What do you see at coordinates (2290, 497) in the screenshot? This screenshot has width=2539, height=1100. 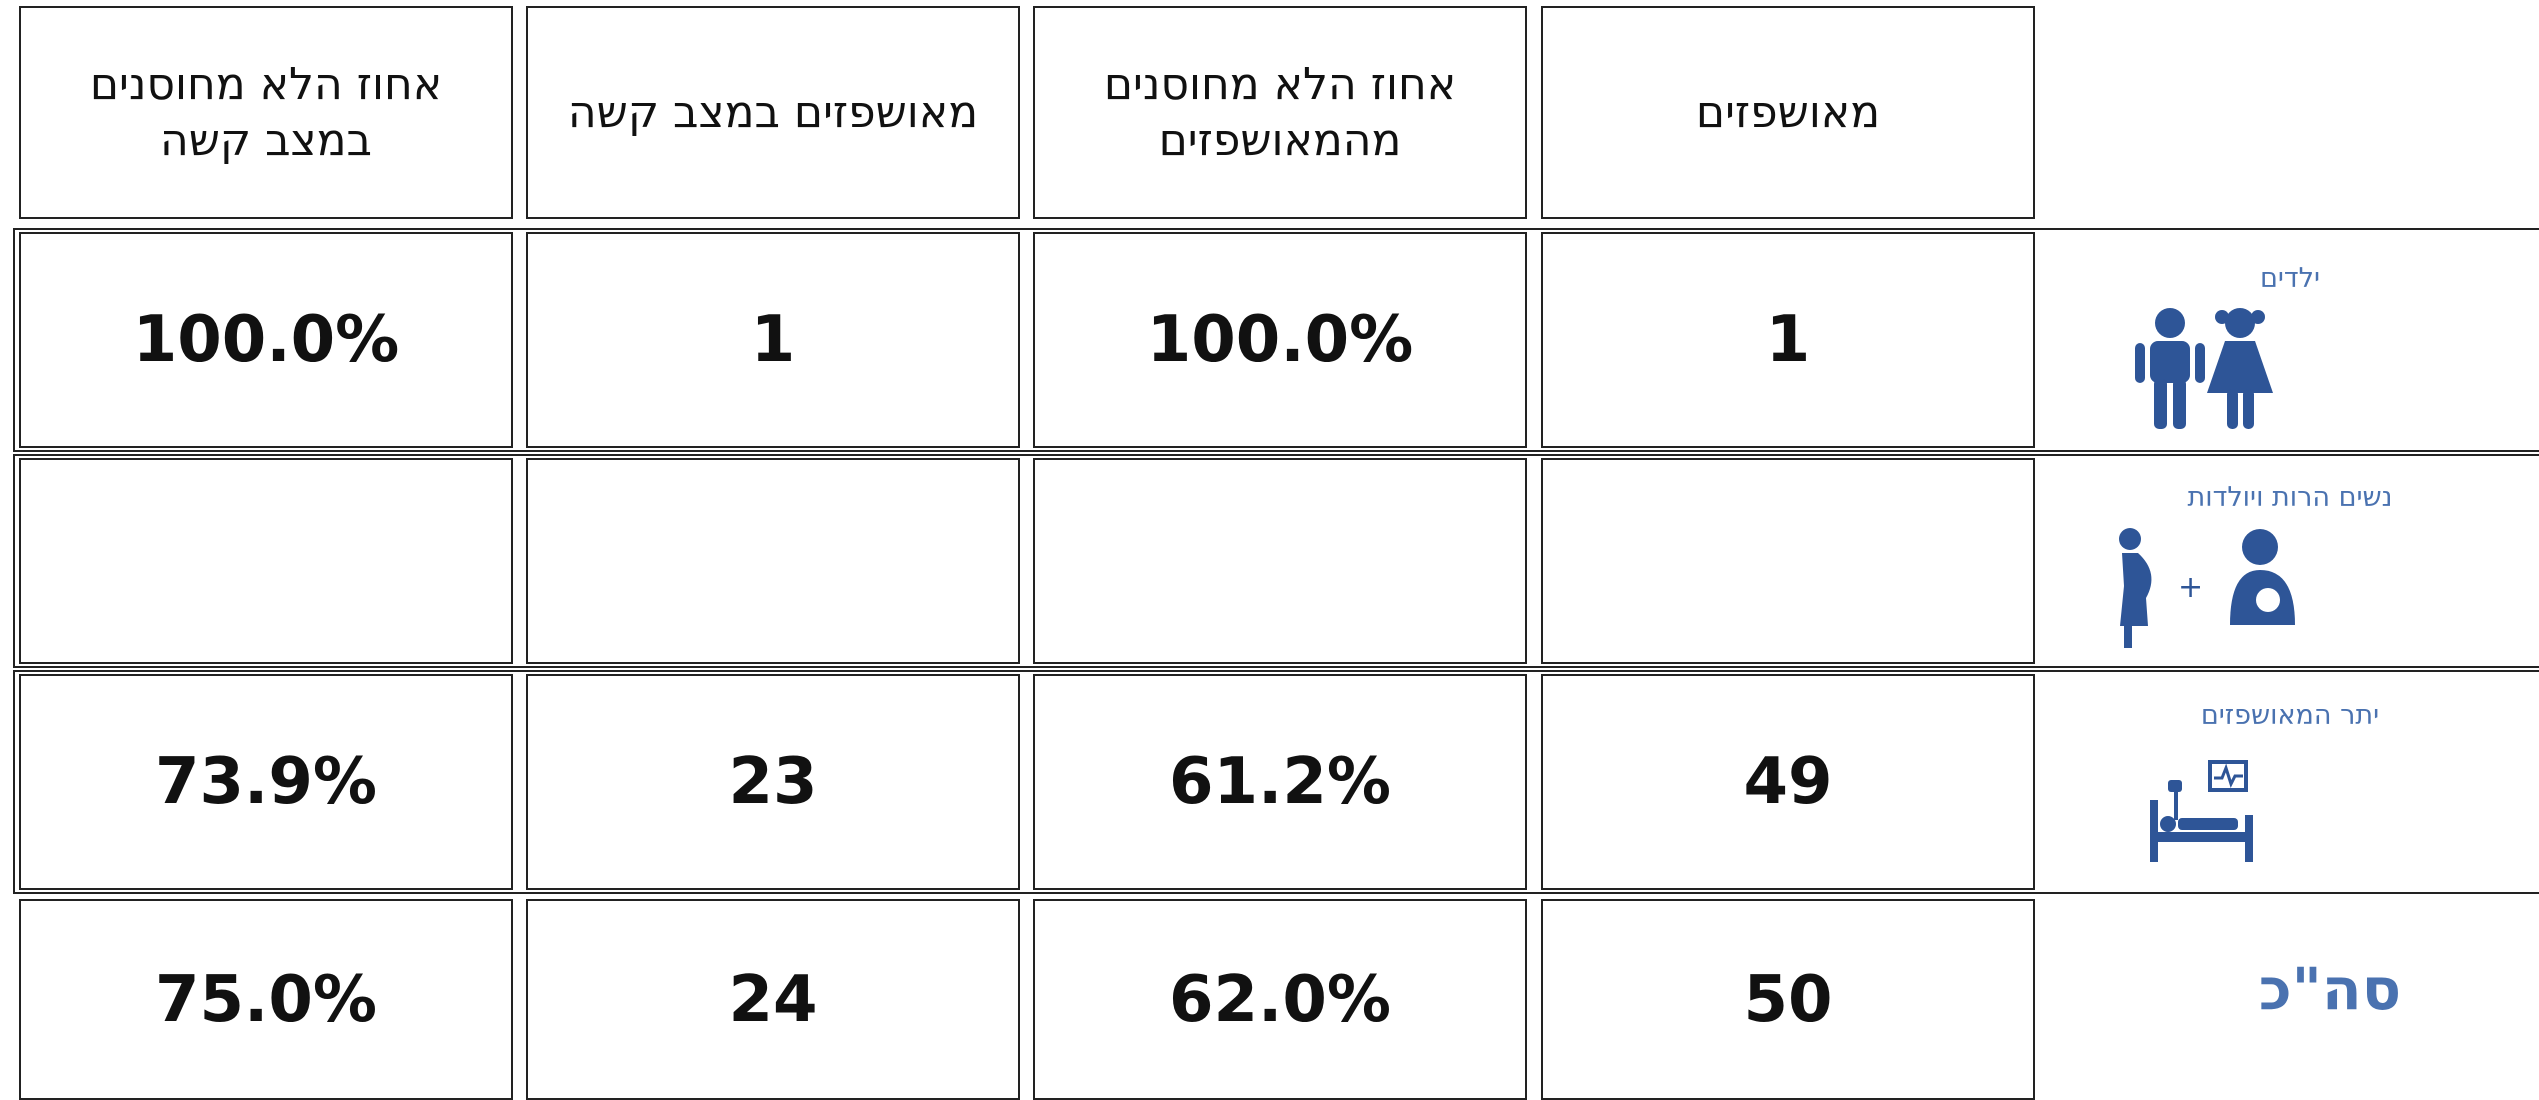 I see `row-label: נשים הרות ויולדות` at bounding box center [2290, 497].